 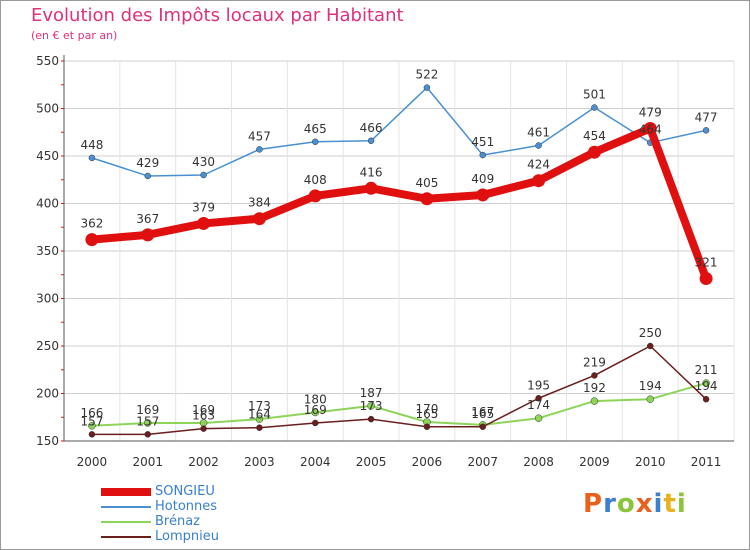 What do you see at coordinates (203, 416) in the screenshot?
I see `data-label: 163` at bounding box center [203, 416].